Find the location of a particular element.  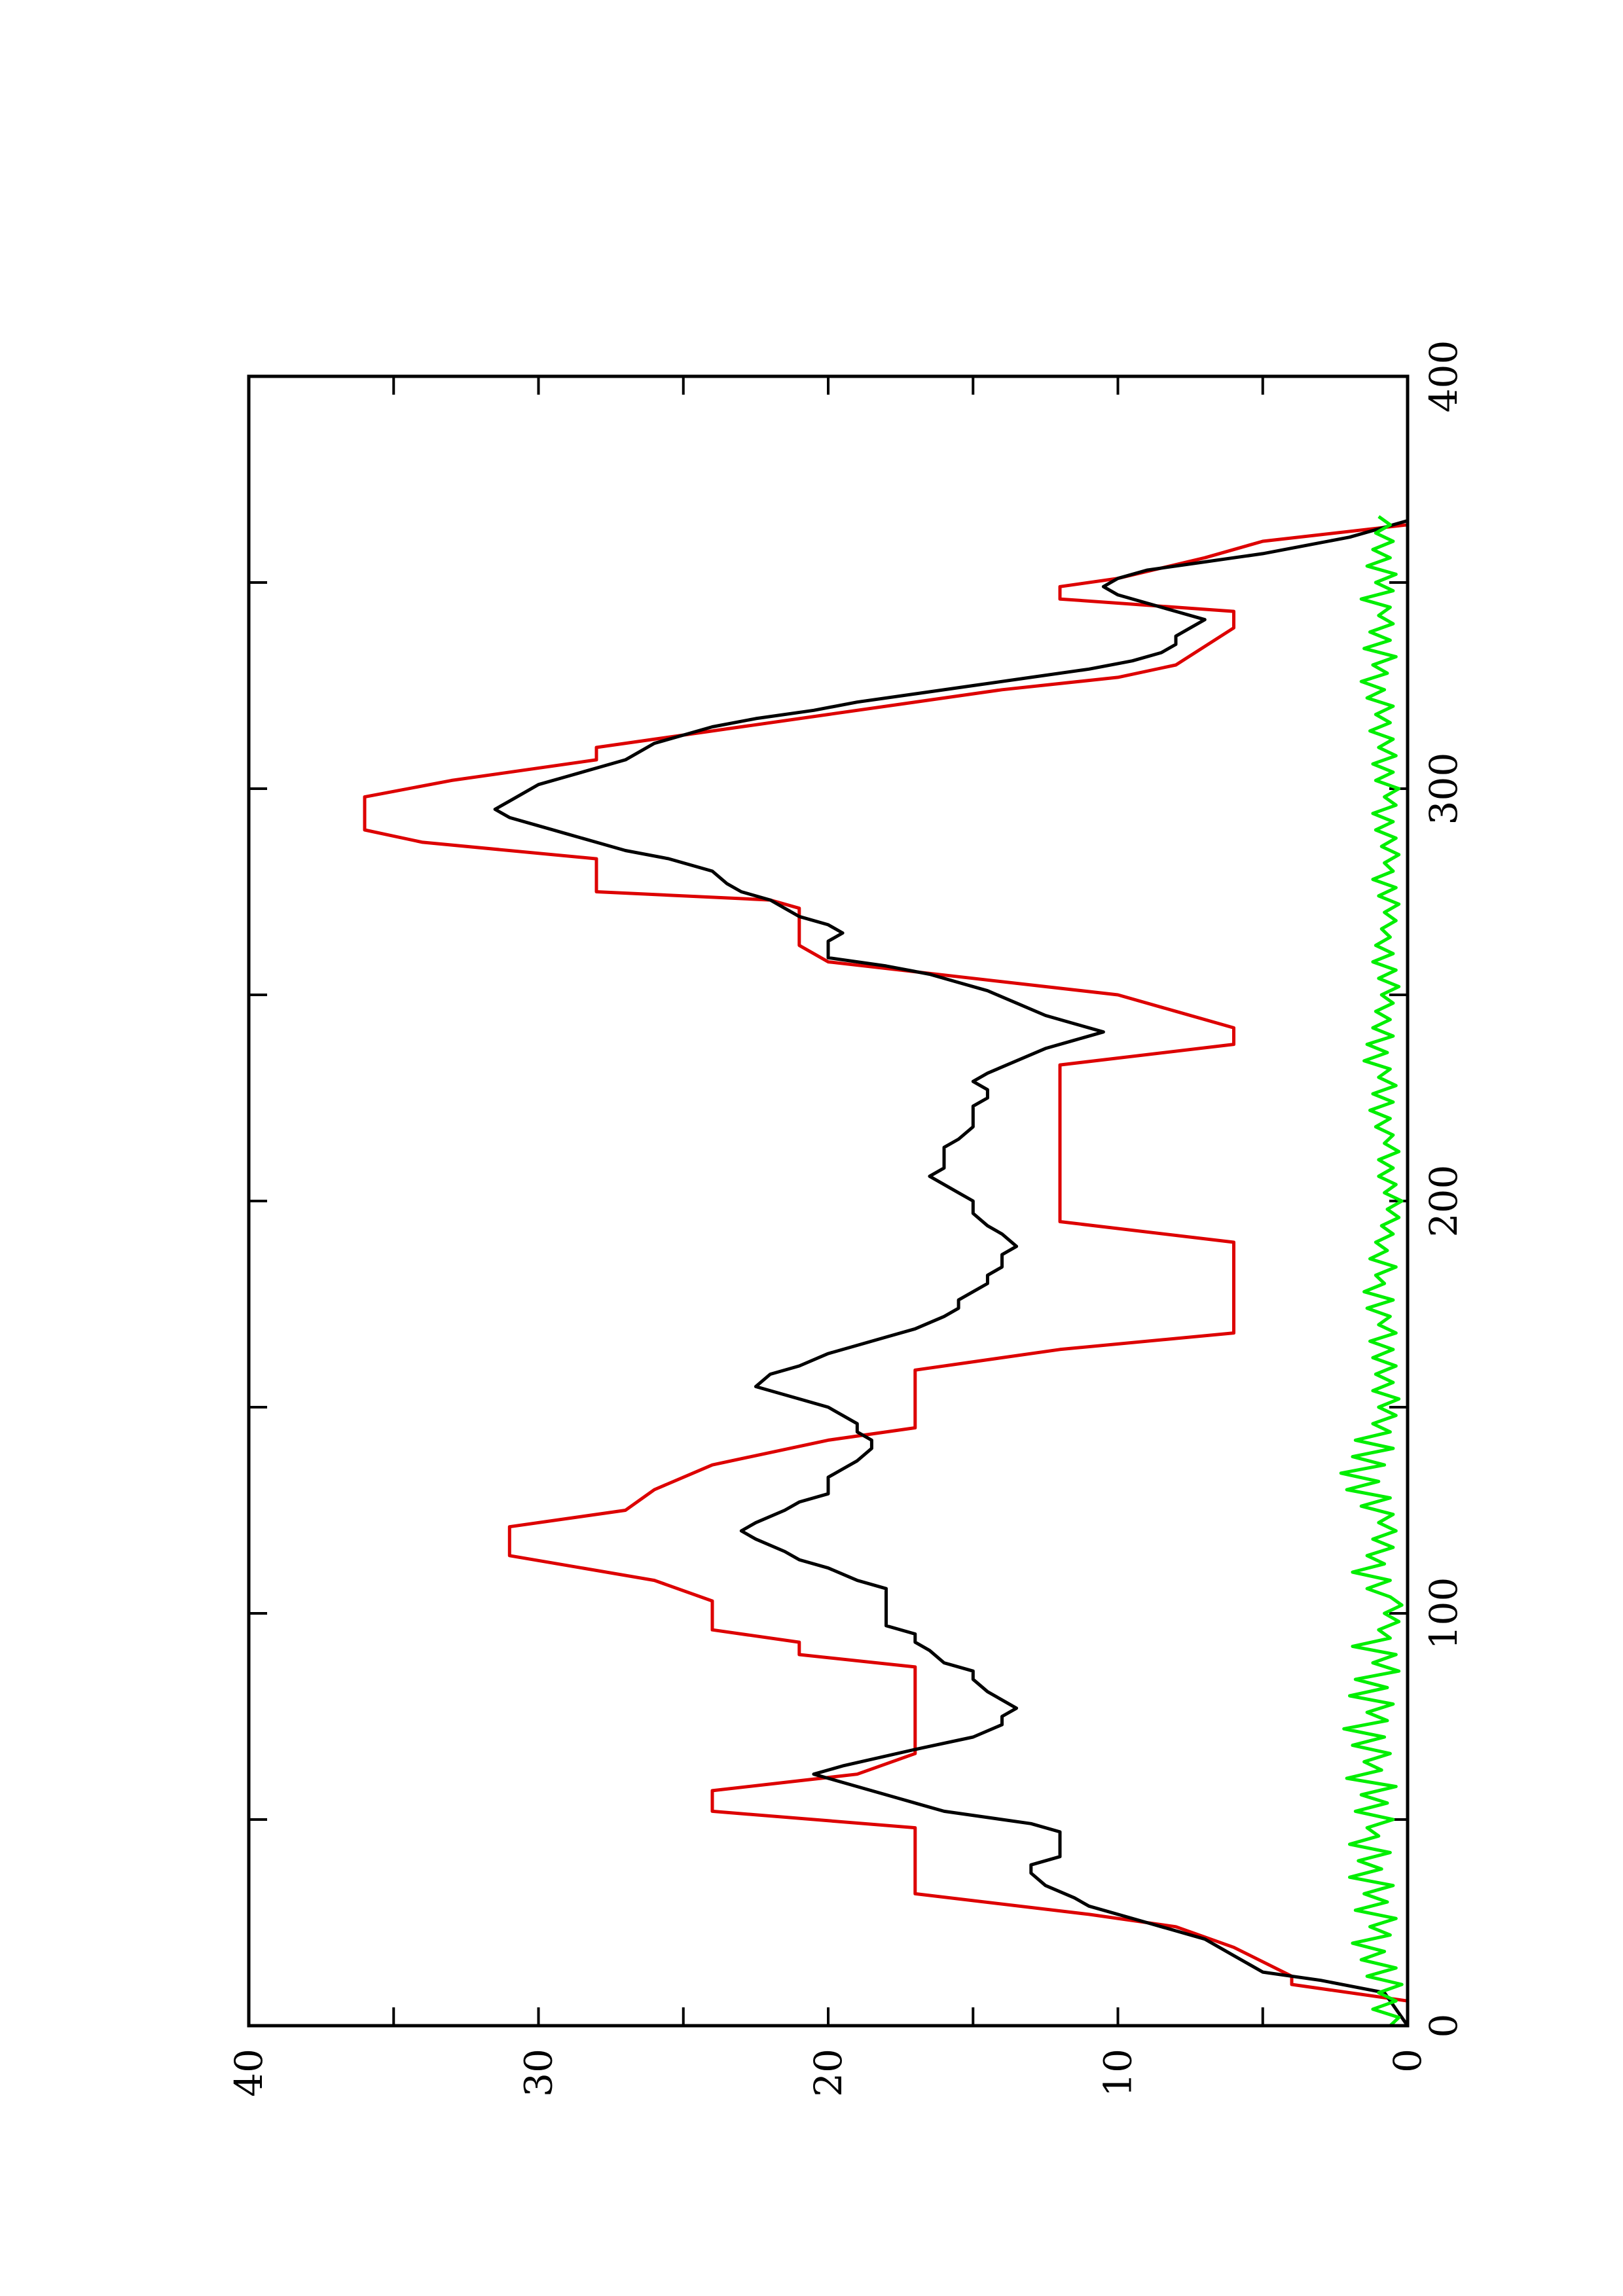

y-tick-label: 40 is located at coordinates (249, 2073).